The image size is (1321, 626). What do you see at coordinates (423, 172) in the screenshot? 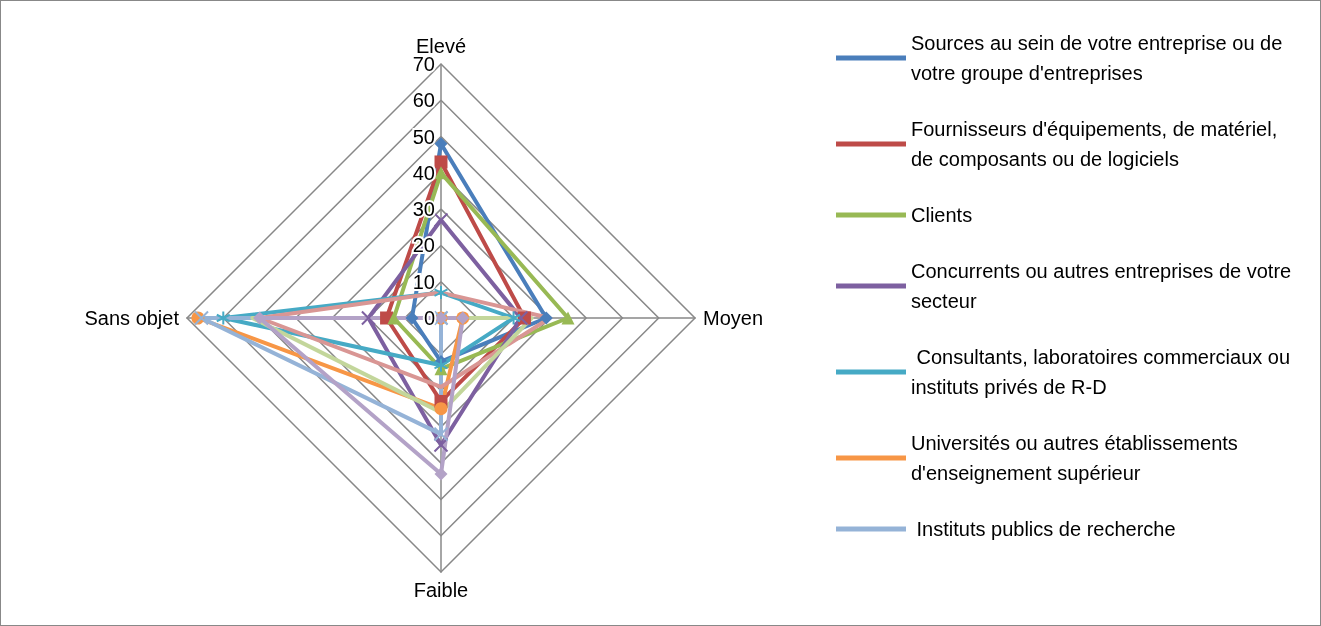
I see `y-tick-label: 40` at bounding box center [423, 172].